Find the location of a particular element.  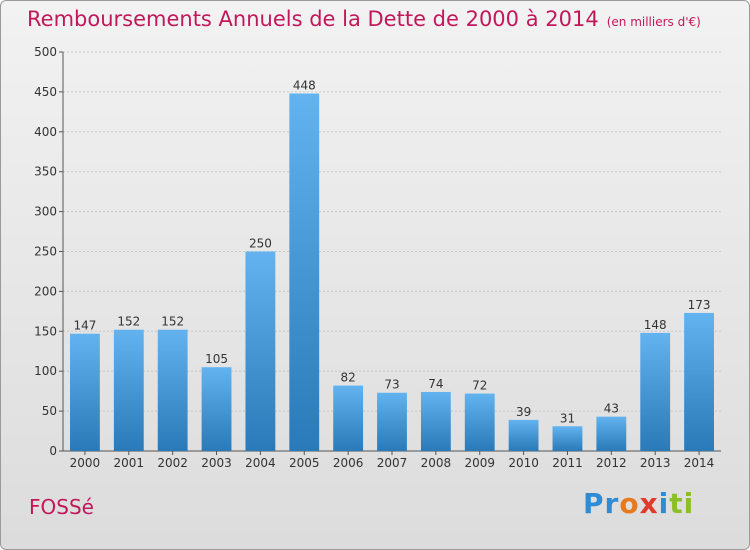

x-tick-label: 2011 is located at coordinates (567, 463).